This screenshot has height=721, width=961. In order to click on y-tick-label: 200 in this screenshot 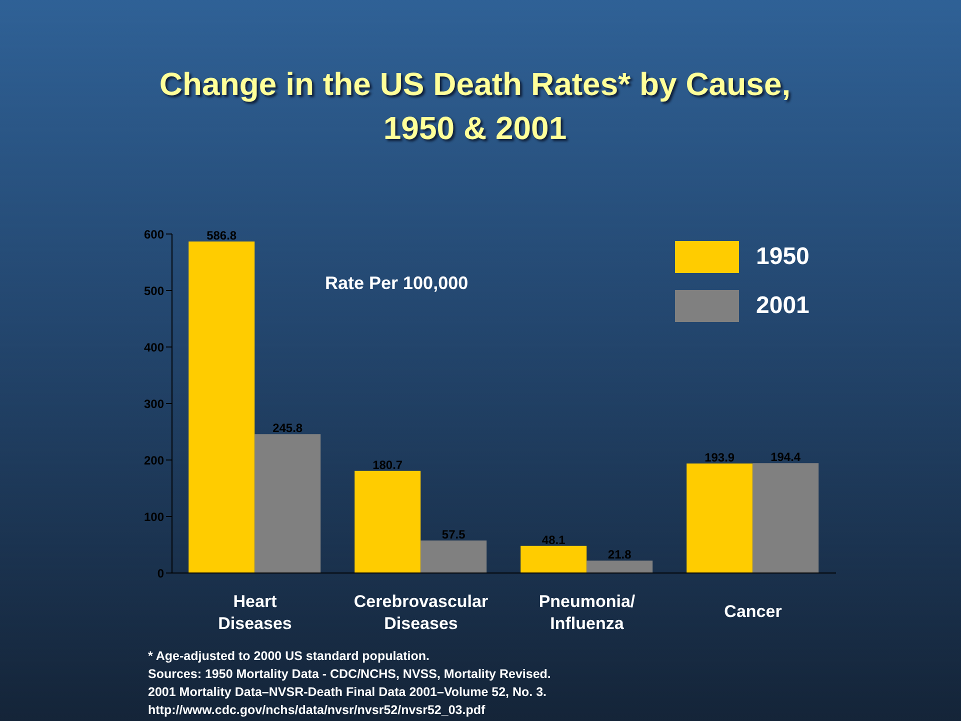, I will do `click(154, 460)`.